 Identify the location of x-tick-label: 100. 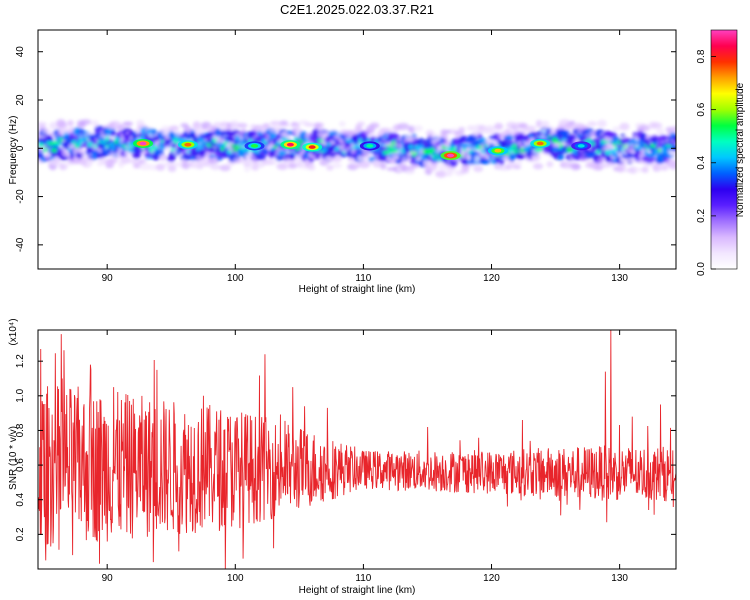
(235, 578).